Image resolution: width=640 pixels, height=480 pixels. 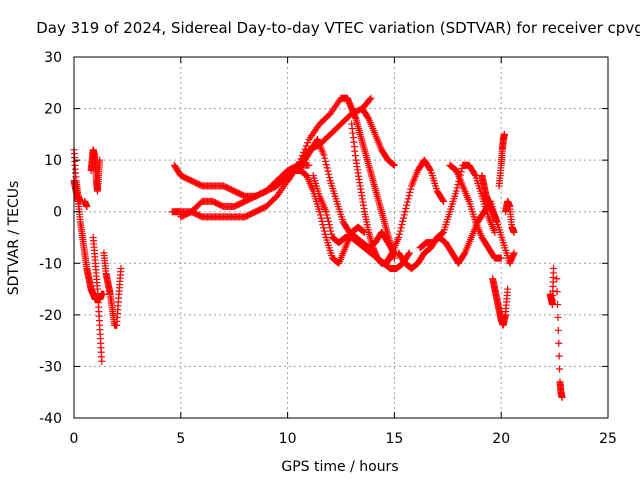 I want to click on series-arc-b, so click(x=77, y=175).